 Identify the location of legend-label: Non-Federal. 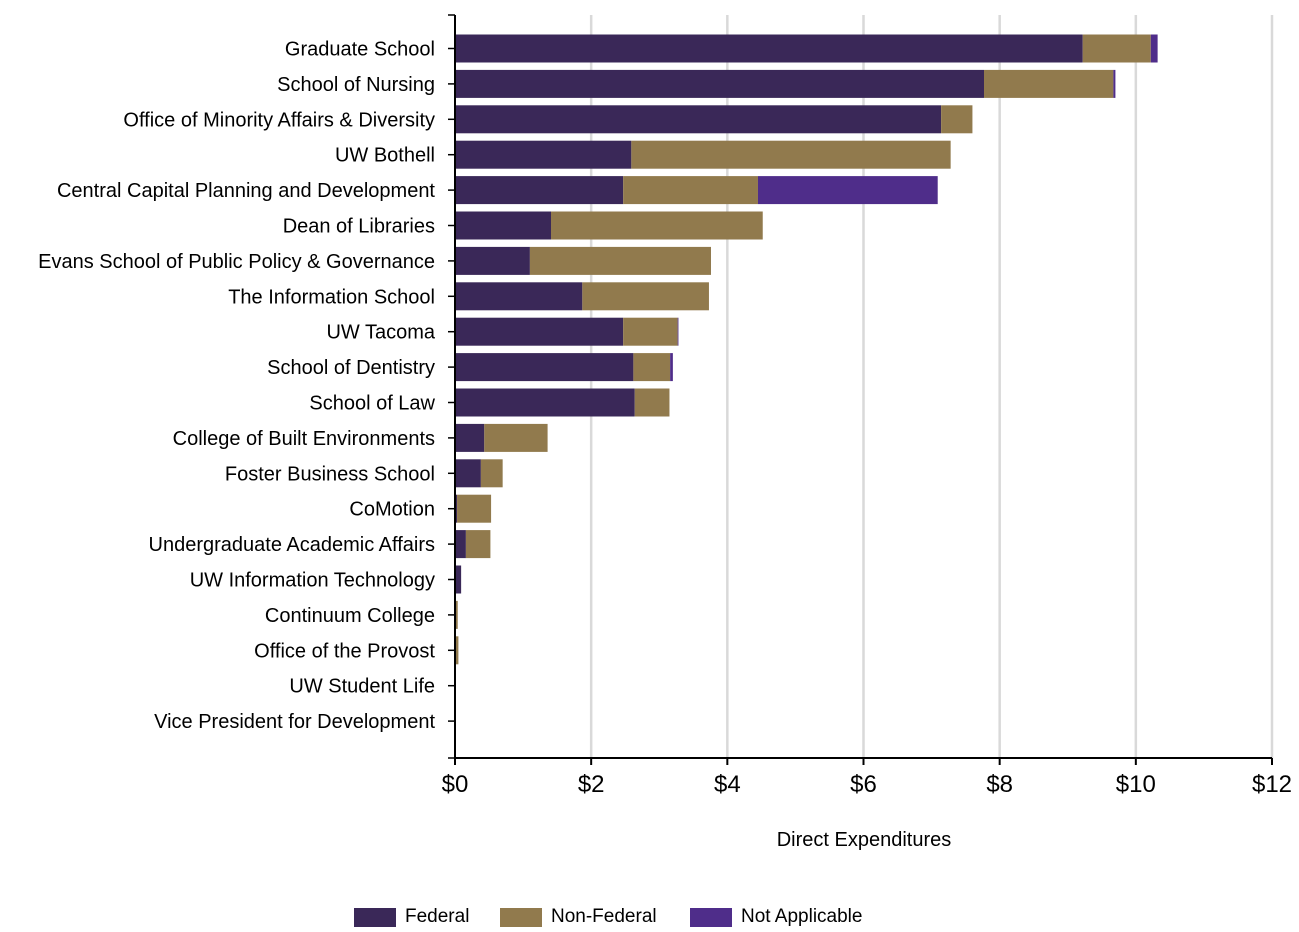
(604, 916).